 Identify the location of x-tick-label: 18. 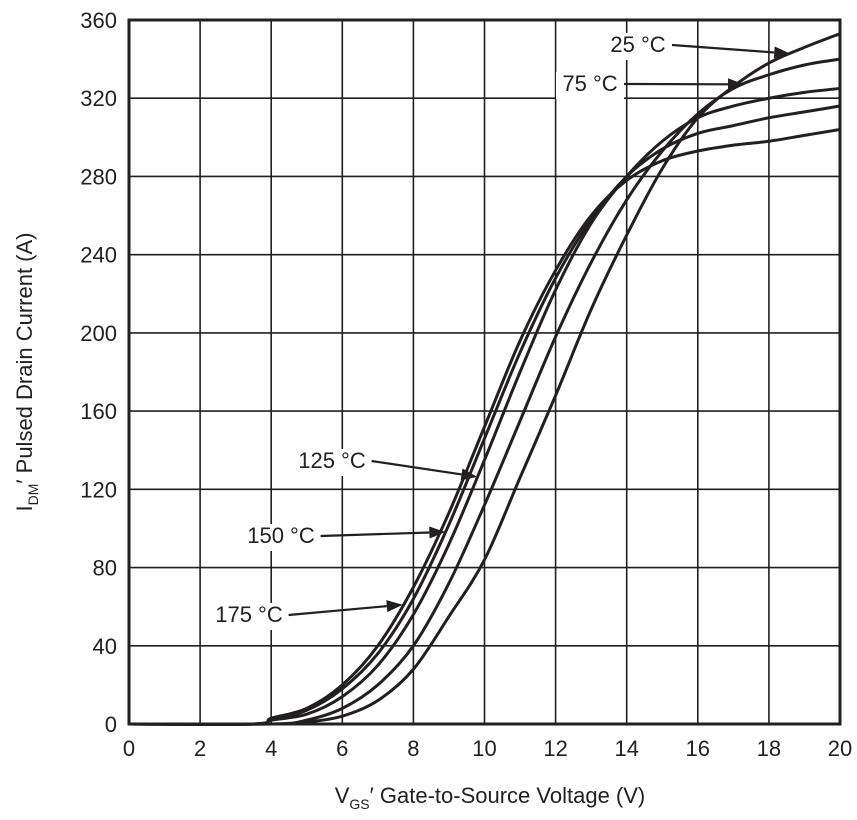
(769, 748).